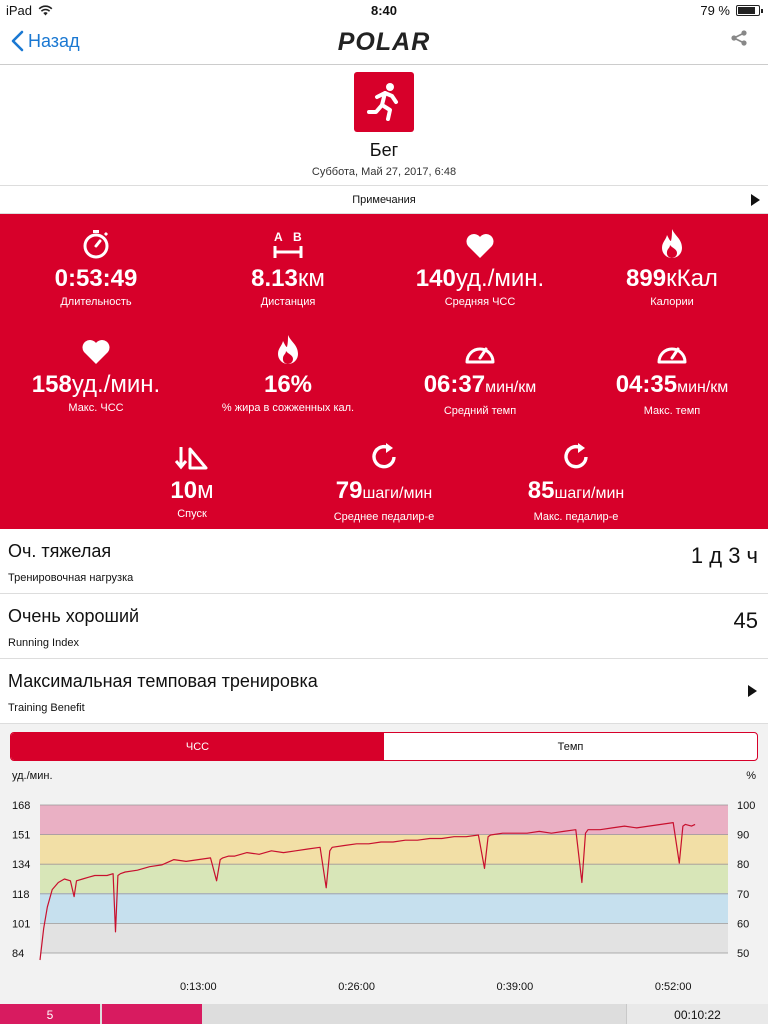 Image resolution: width=768 pixels, height=1024 pixels. Describe the element at coordinates (205, 490) in the screenshot. I see `stat-unit: м` at that location.